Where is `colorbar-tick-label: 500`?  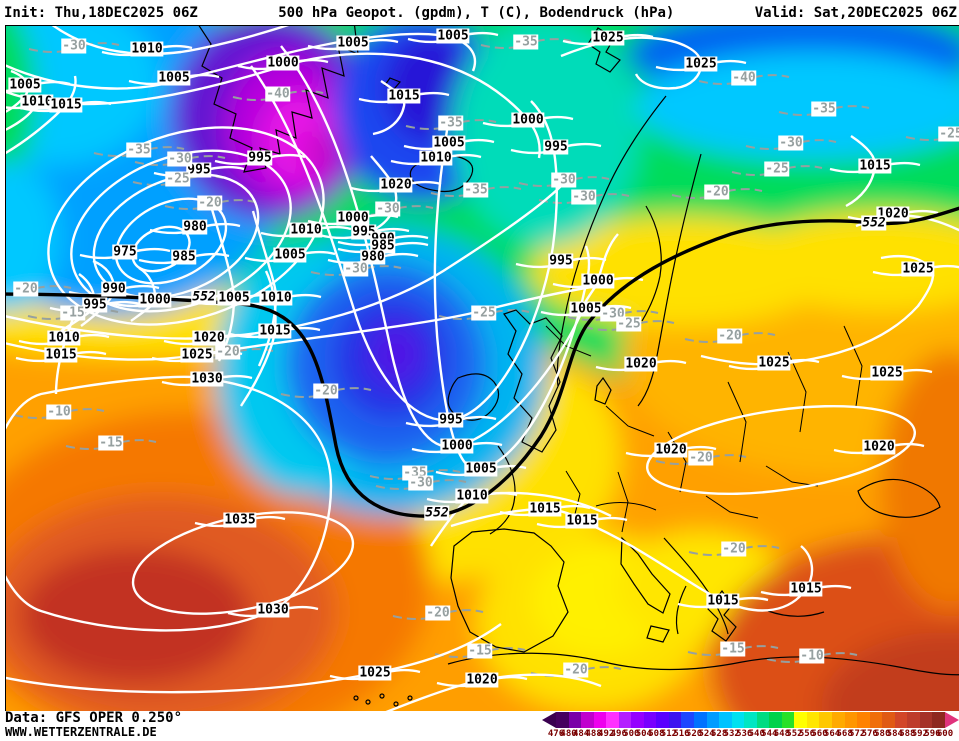
colorbar-tick-label: 500 is located at coordinates (631, 734).